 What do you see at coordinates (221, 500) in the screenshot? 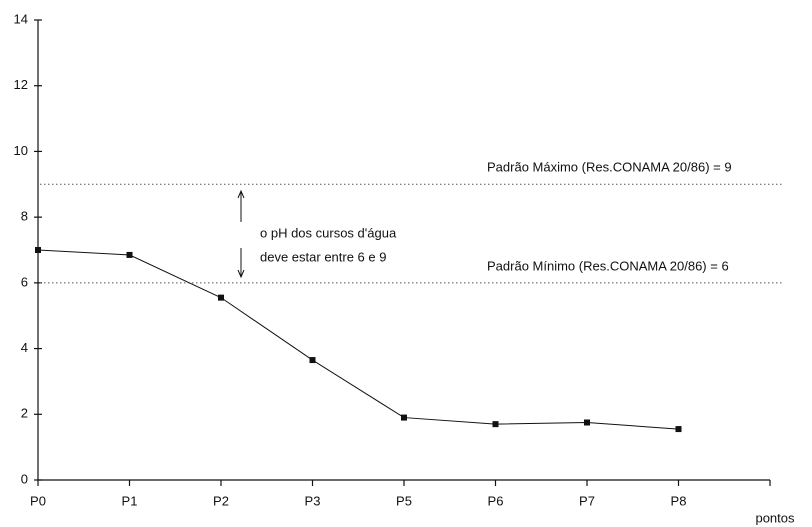
I see `x-tick-label: P2` at bounding box center [221, 500].